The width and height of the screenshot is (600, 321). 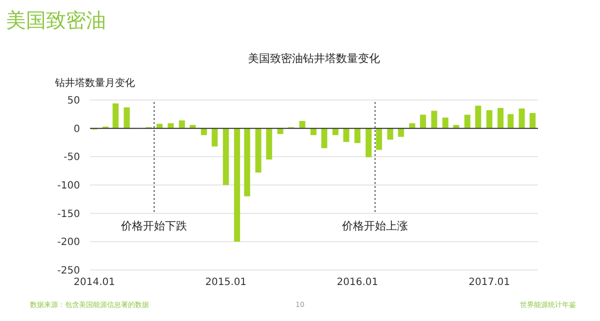 I want to click on ref-line-label: 价格开始下跌, so click(x=154, y=225).